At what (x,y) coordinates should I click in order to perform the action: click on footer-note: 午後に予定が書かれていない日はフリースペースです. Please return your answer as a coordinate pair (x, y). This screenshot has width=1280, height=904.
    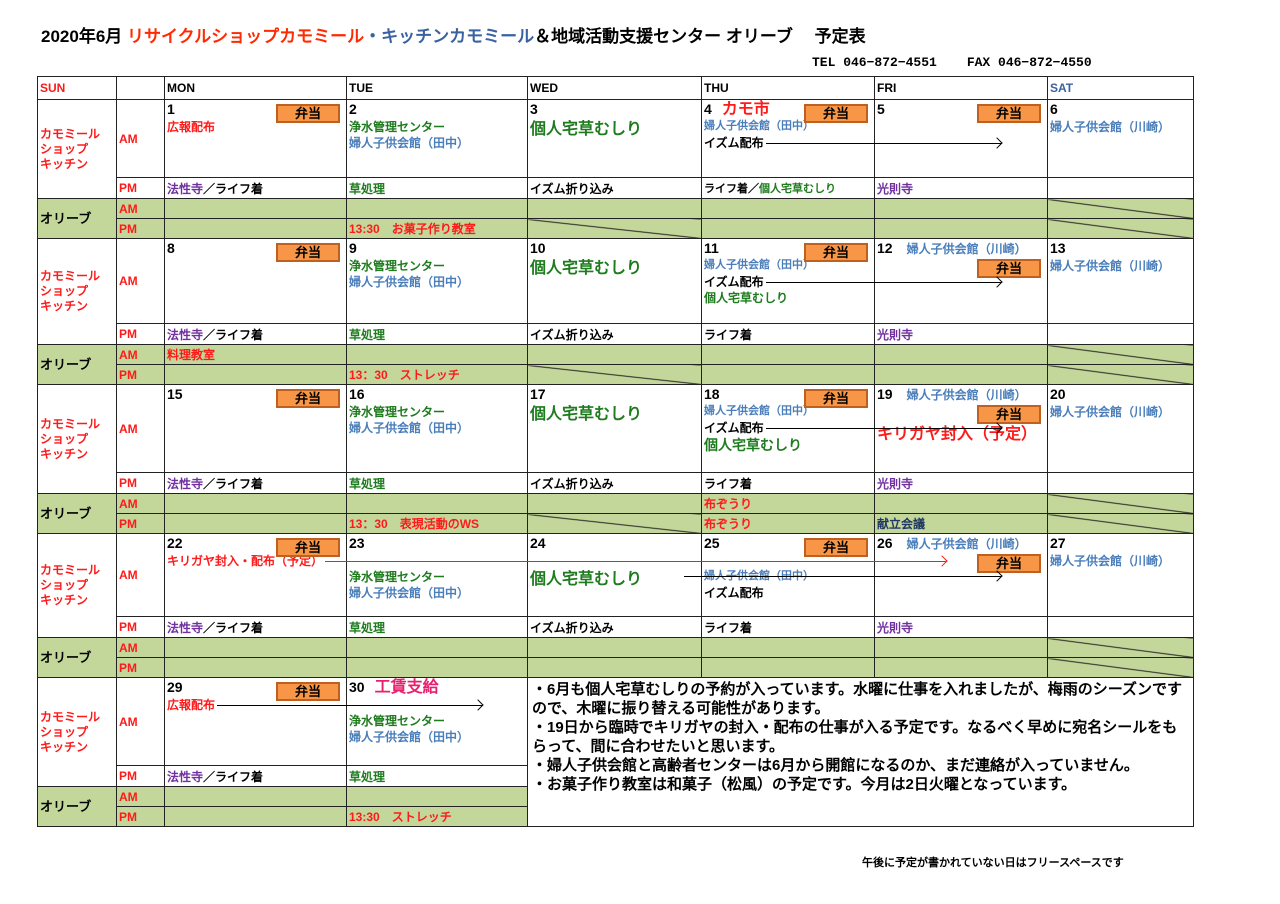
    Looking at the image, I should click on (993, 863).